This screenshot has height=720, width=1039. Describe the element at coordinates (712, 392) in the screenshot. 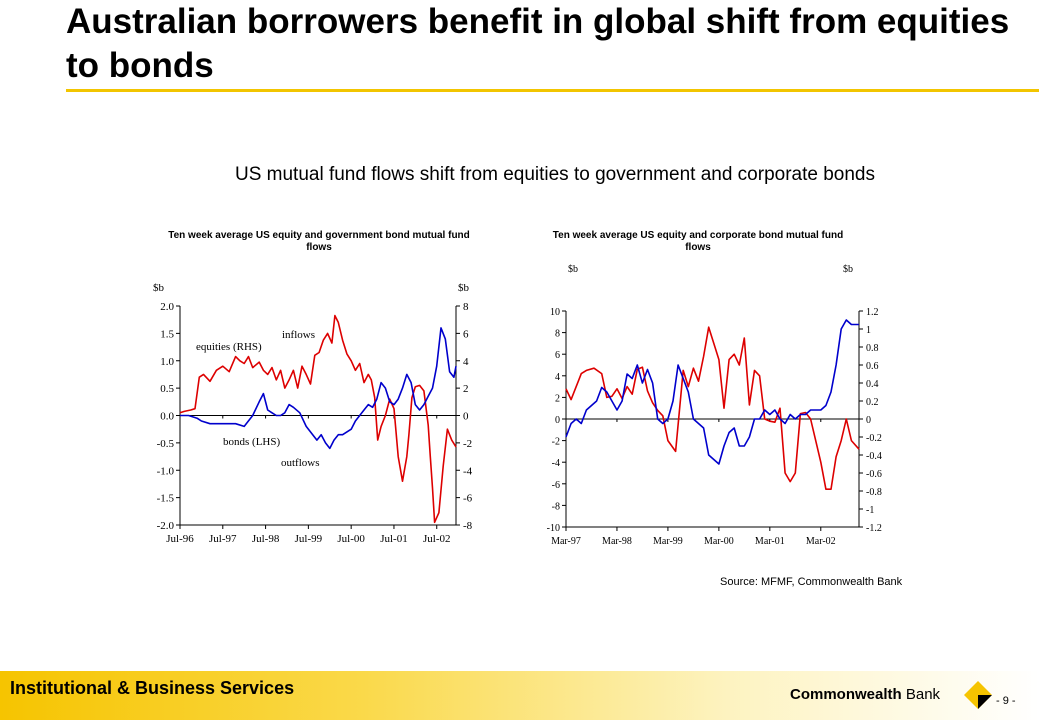

I see `chart2-series-blue-line` at that location.